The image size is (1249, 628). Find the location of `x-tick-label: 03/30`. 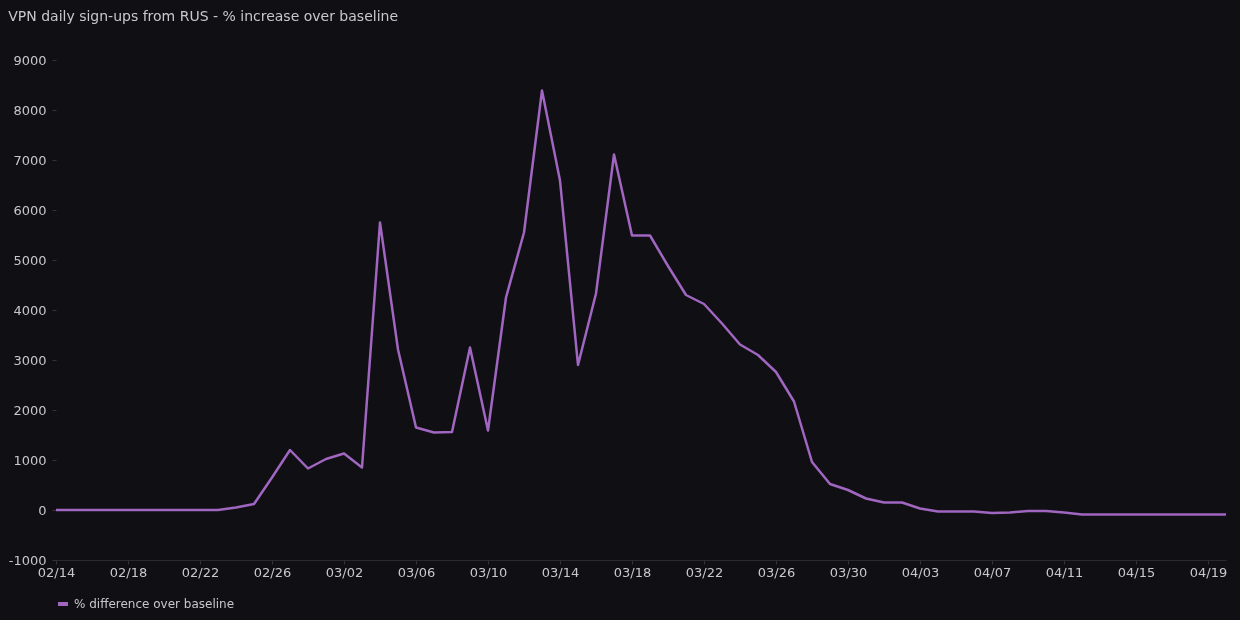

x-tick-label: 03/30 is located at coordinates (848, 572).